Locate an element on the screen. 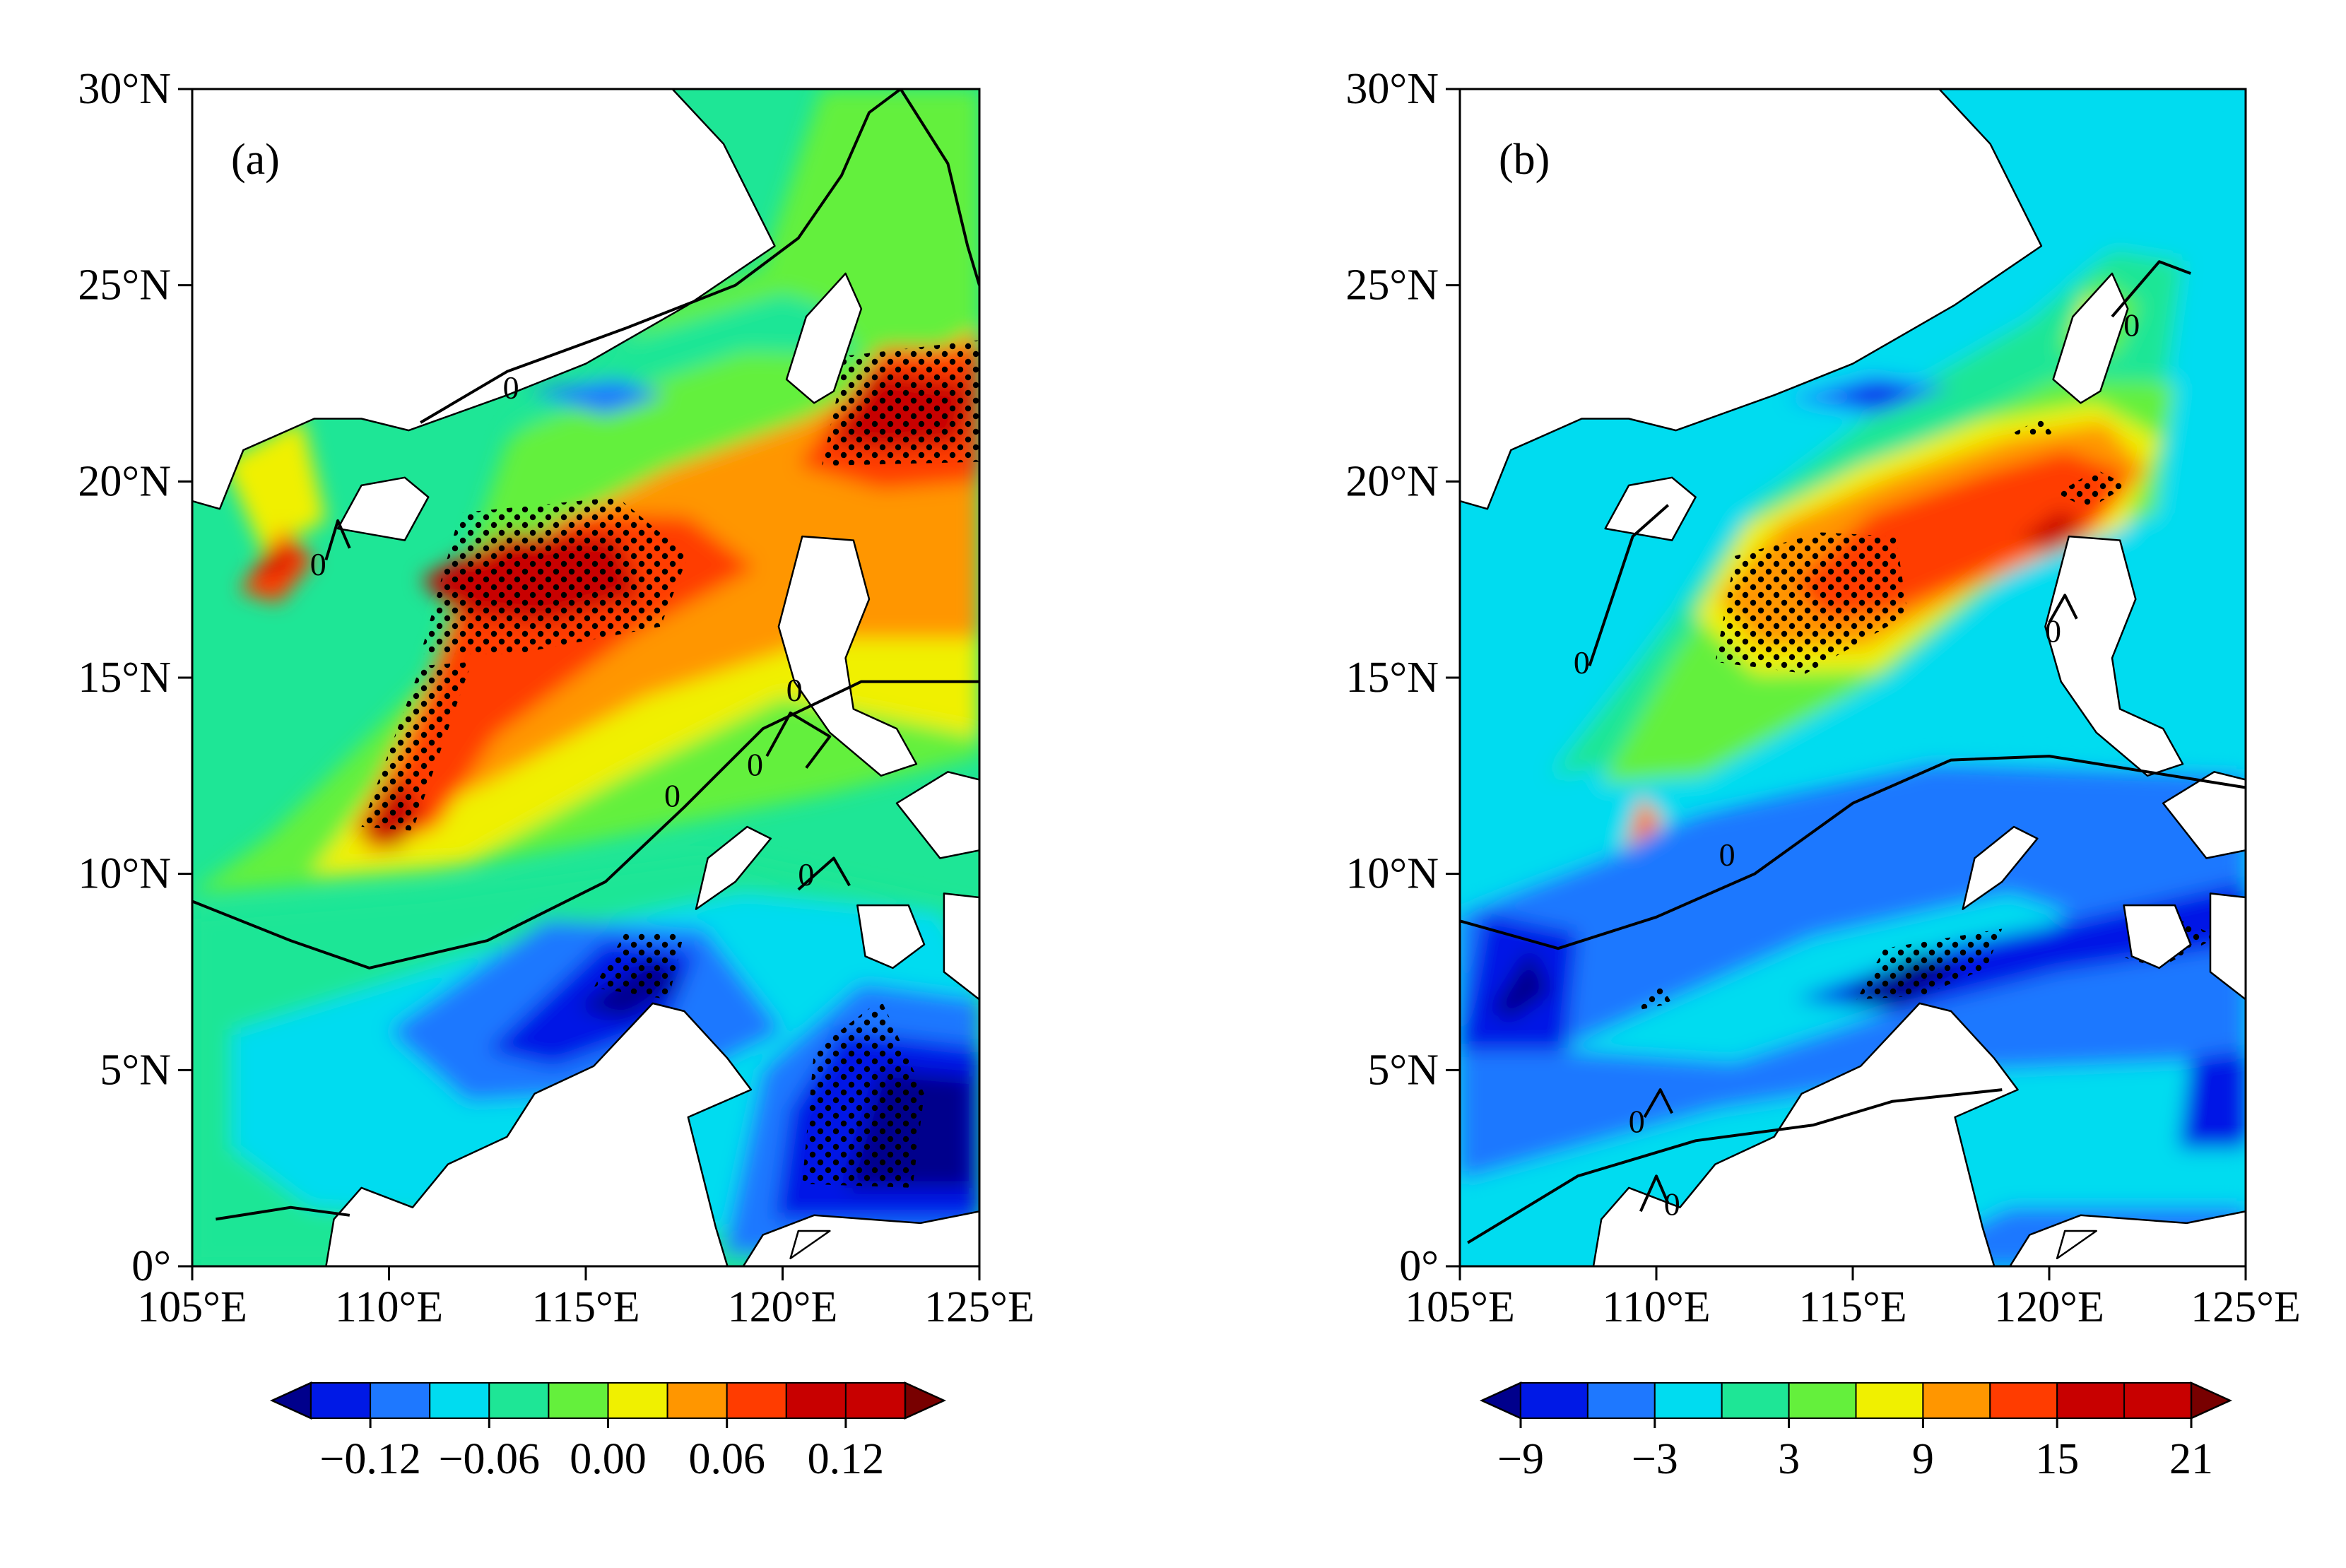 The image size is (2346, 1568). y-tick-label: 5°N is located at coordinates (135, 1070).